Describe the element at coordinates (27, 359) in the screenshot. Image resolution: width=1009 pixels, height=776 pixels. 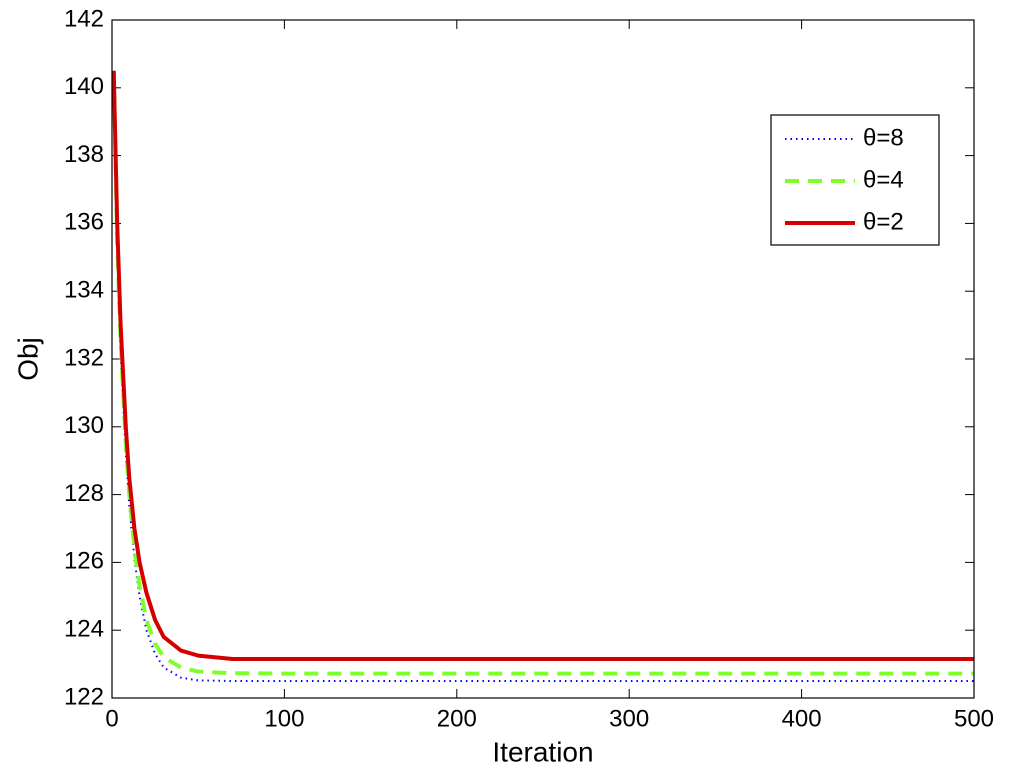
I see `y-axis-label: Obj` at that location.